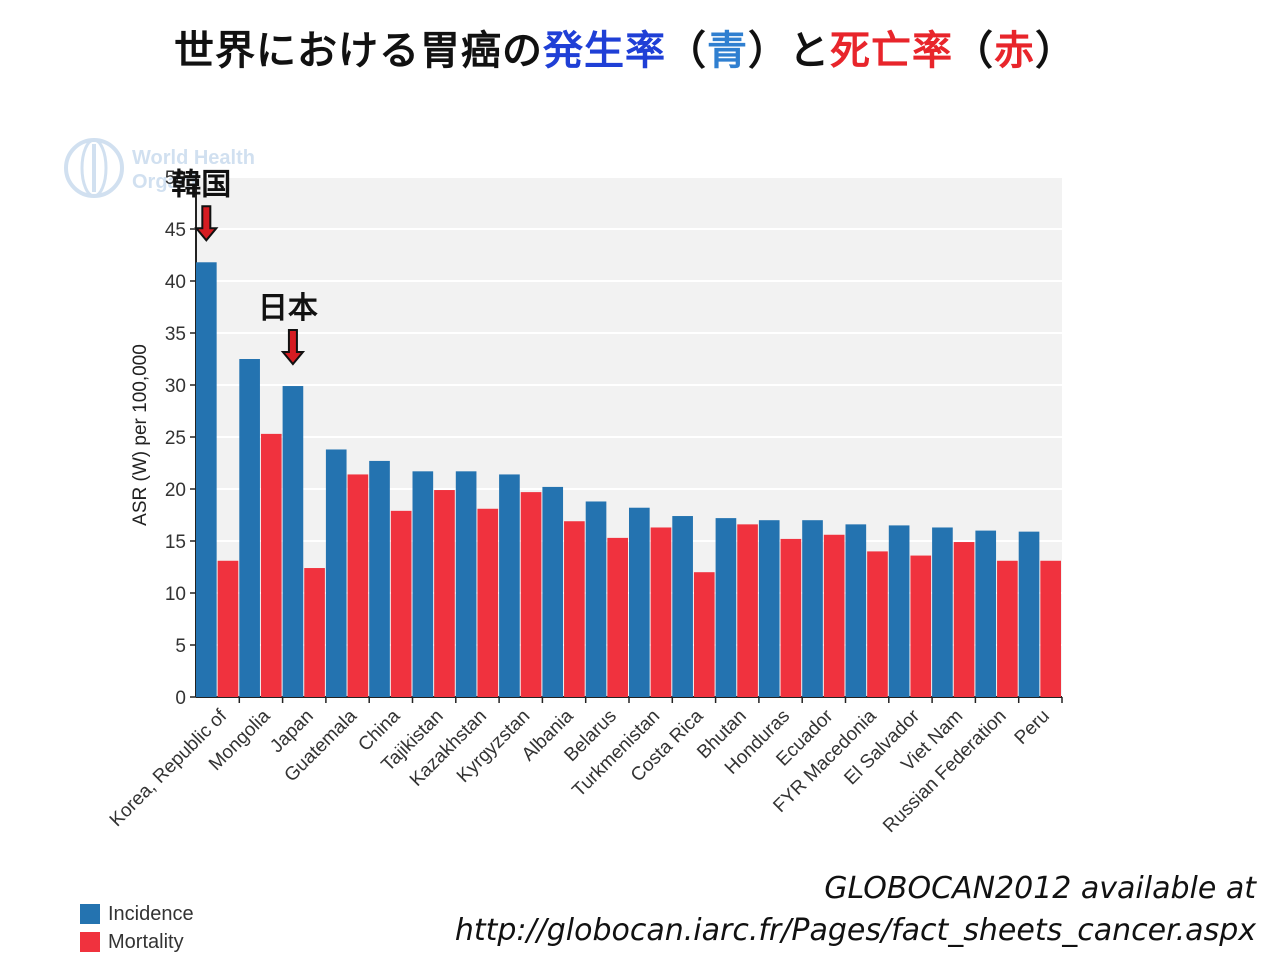 The image size is (1282, 957). I want to click on title-red-word: 赤, so click(1014, 51).